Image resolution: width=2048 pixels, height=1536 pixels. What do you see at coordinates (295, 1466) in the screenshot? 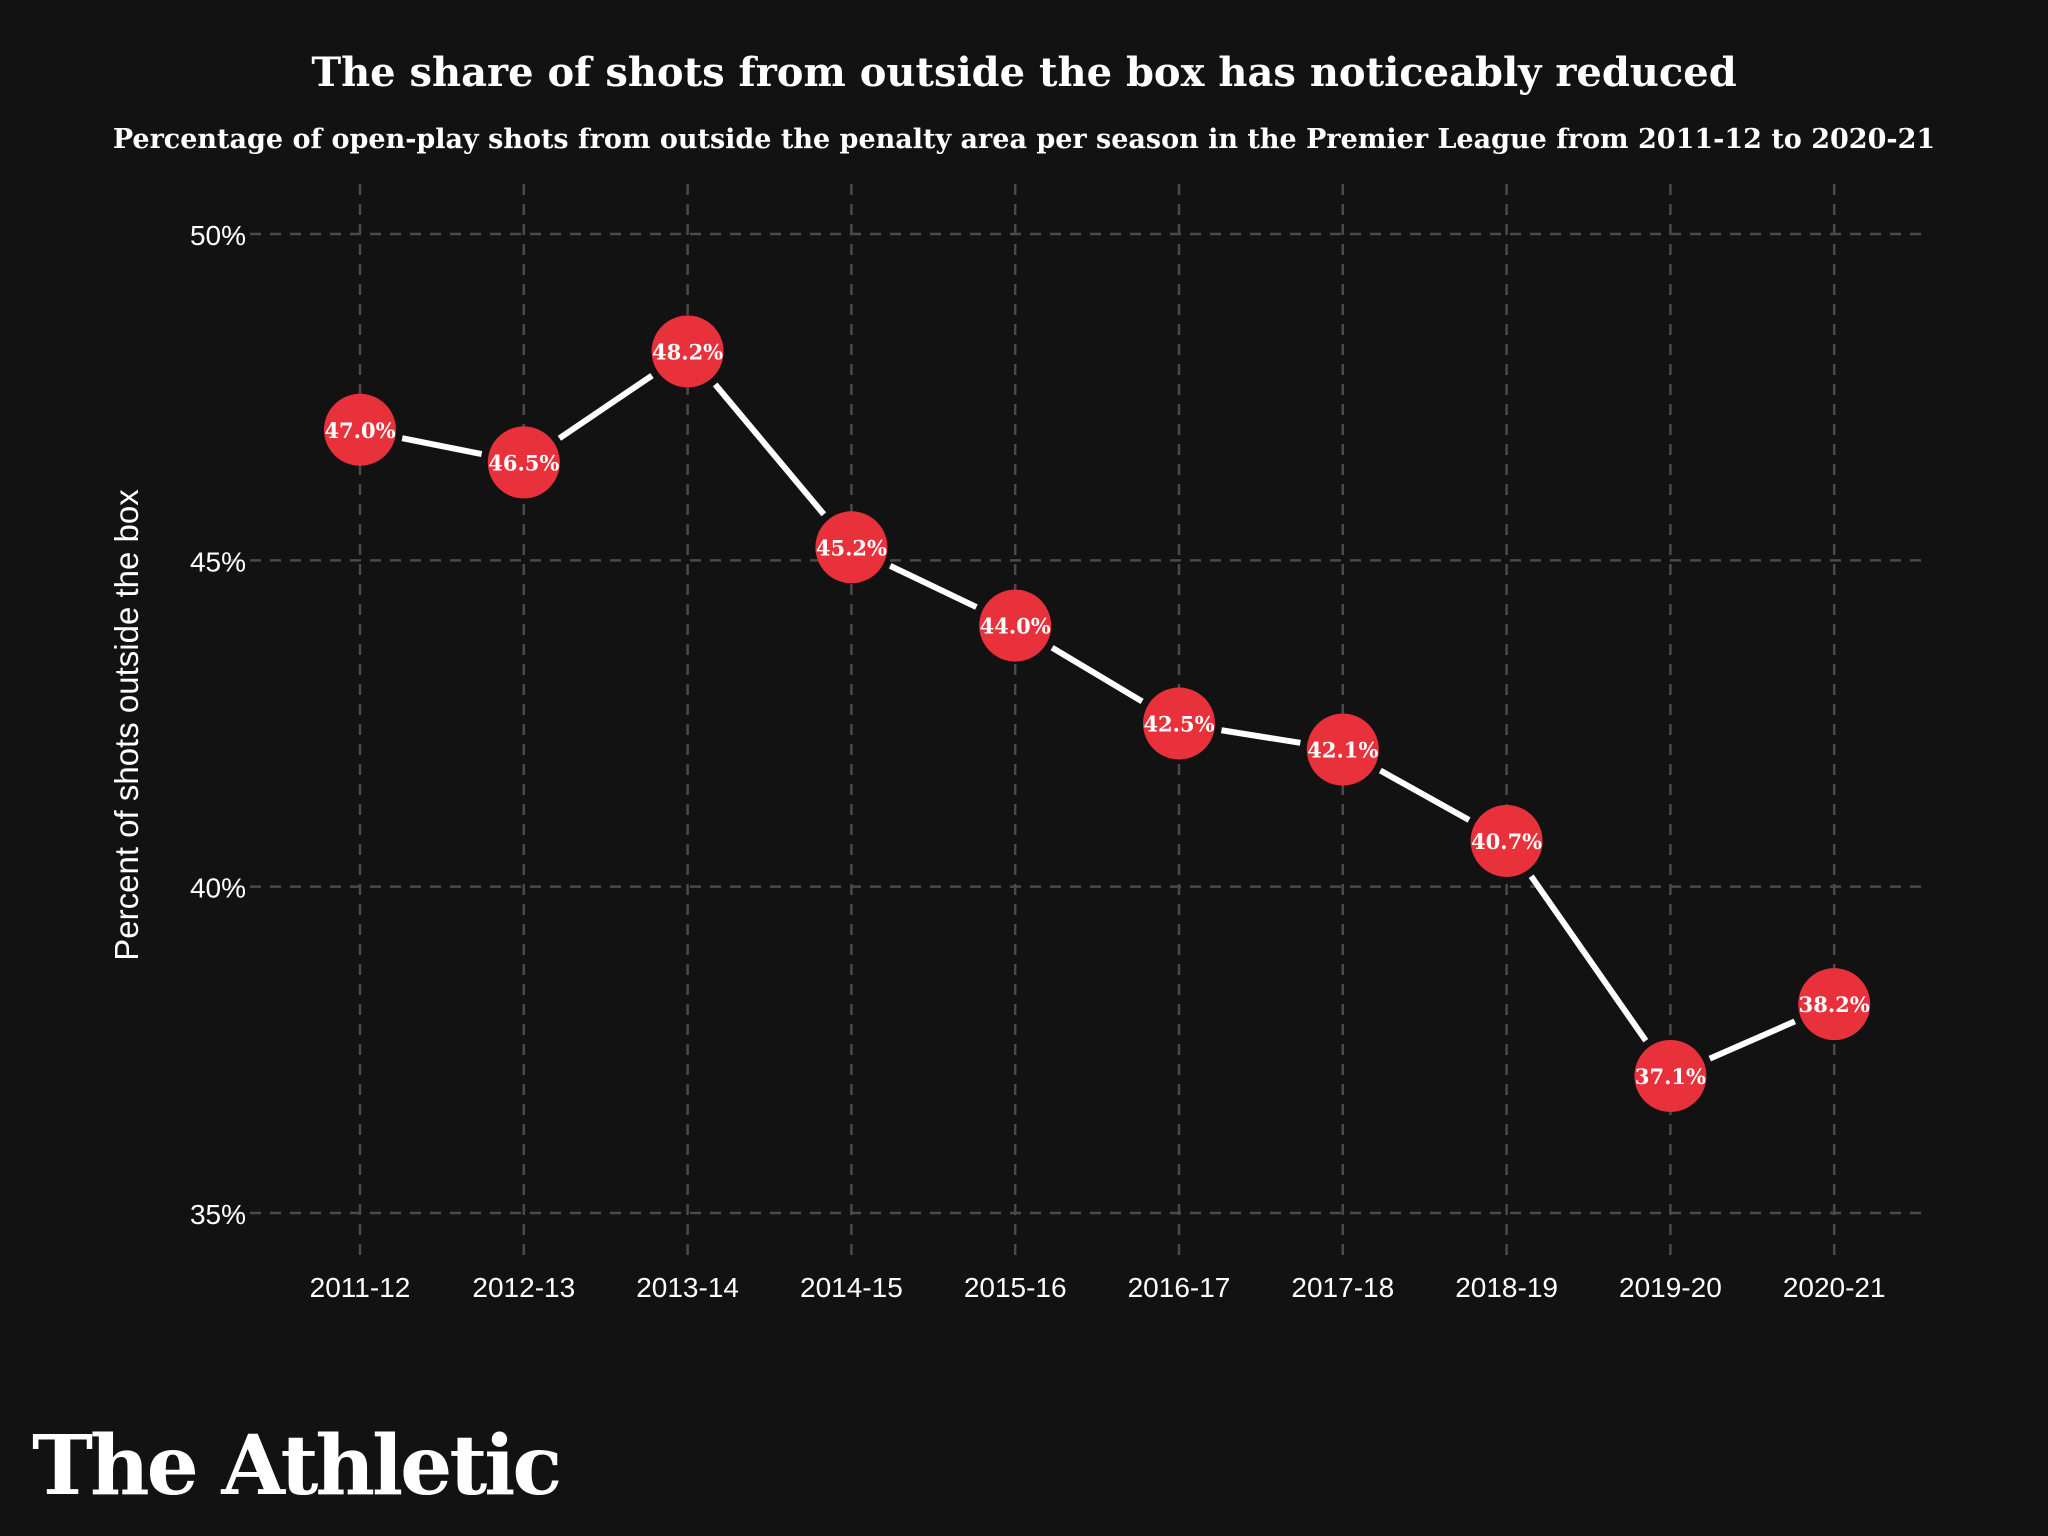
I see `the-athletic-logo: The Athletic` at bounding box center [295, 1466].